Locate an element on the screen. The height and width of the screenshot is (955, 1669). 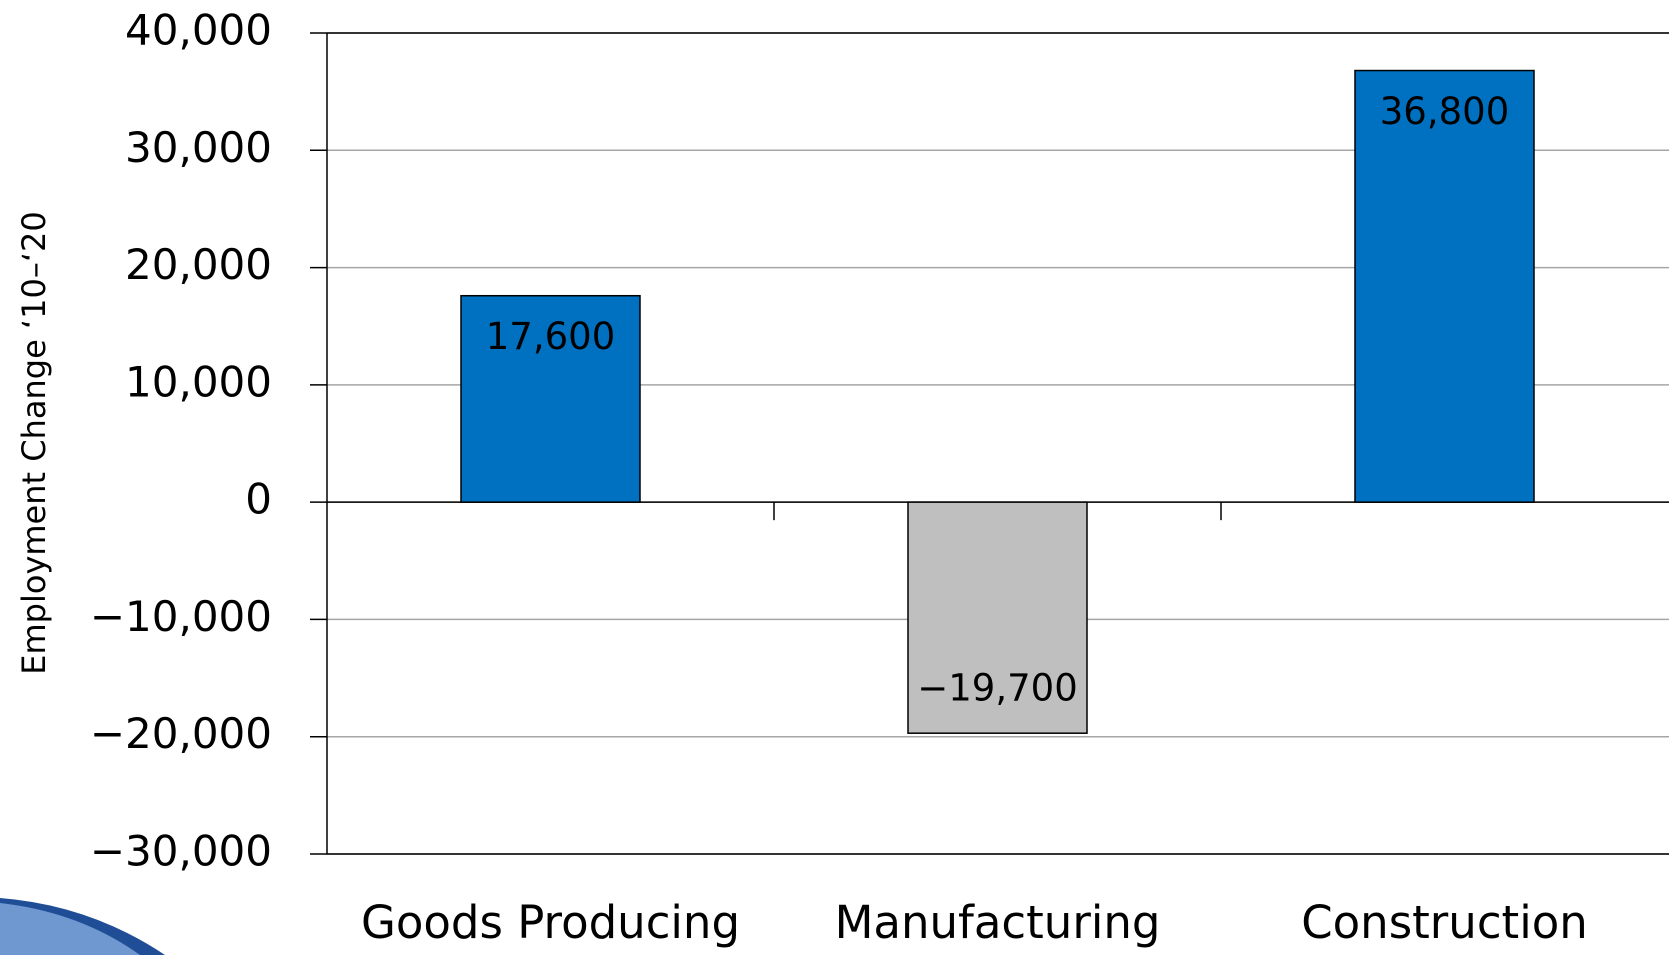
y-axis-label: Employment Change ‘10–‘20 is located at coordinates (34, 442).